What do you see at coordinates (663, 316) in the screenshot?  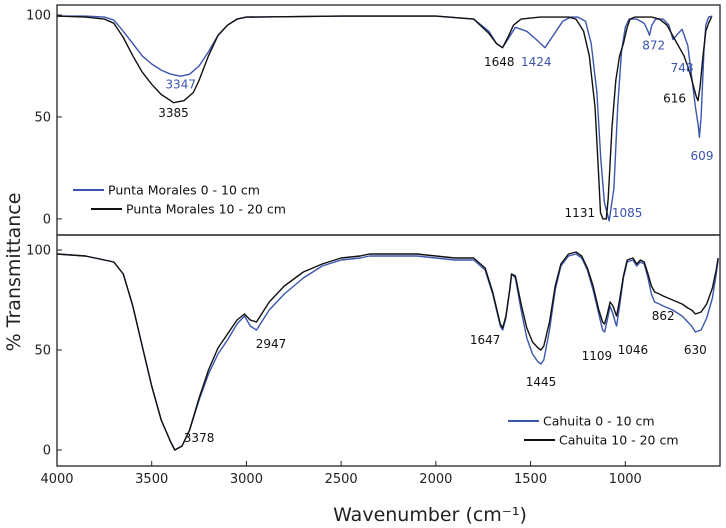 I see `peak-label-862: 862` at bounding box center [663, 316].